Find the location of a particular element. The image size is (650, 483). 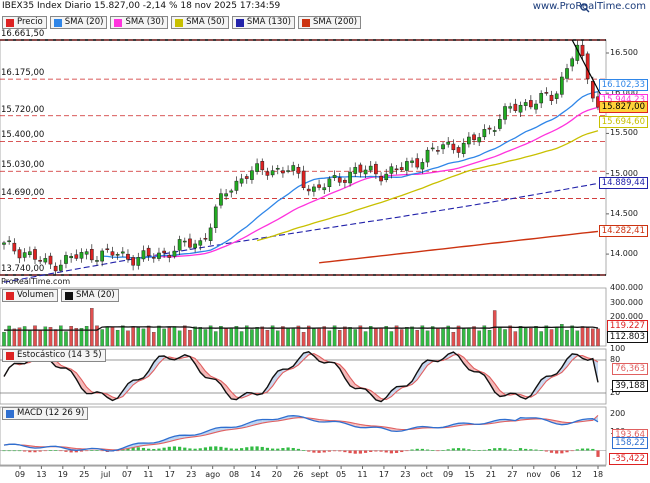

site-link: www.ProRealTime.com is located at coordinates (589, 6).